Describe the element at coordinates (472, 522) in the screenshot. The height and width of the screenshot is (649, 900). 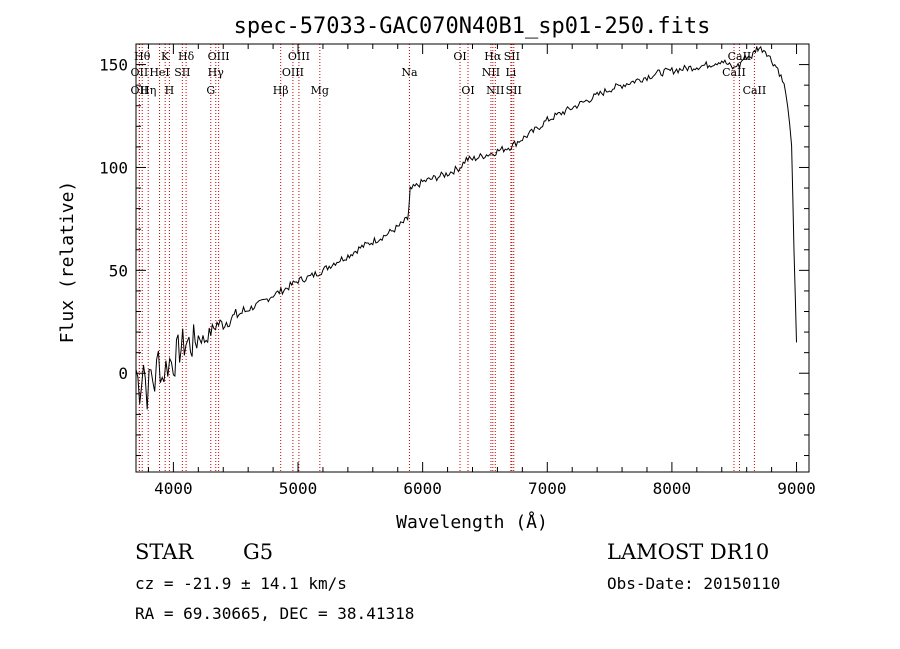
I see `x-axis-label: Wavelength (Å)` at that location.